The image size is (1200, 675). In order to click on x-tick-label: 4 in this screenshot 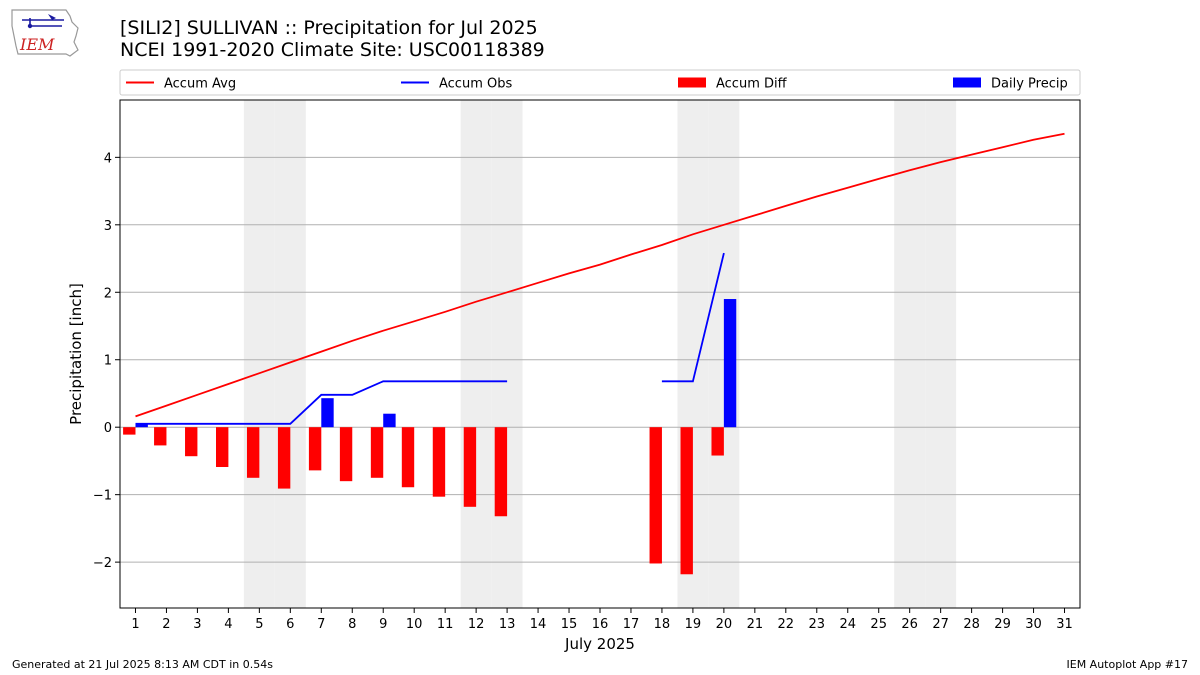, I will do `click(228, 624)`.